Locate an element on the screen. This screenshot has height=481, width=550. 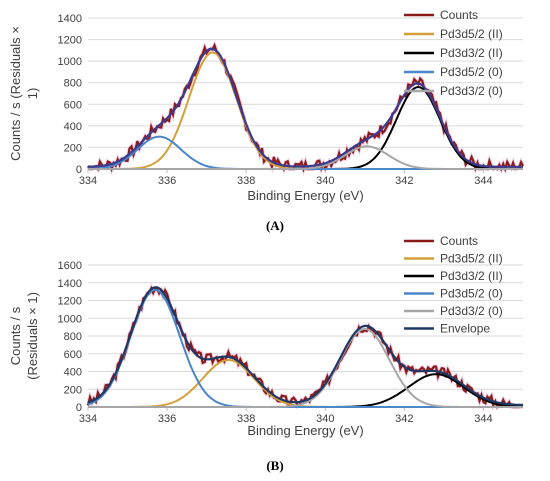
y-tick-label: 1600 is located at coordinates (70, 266).